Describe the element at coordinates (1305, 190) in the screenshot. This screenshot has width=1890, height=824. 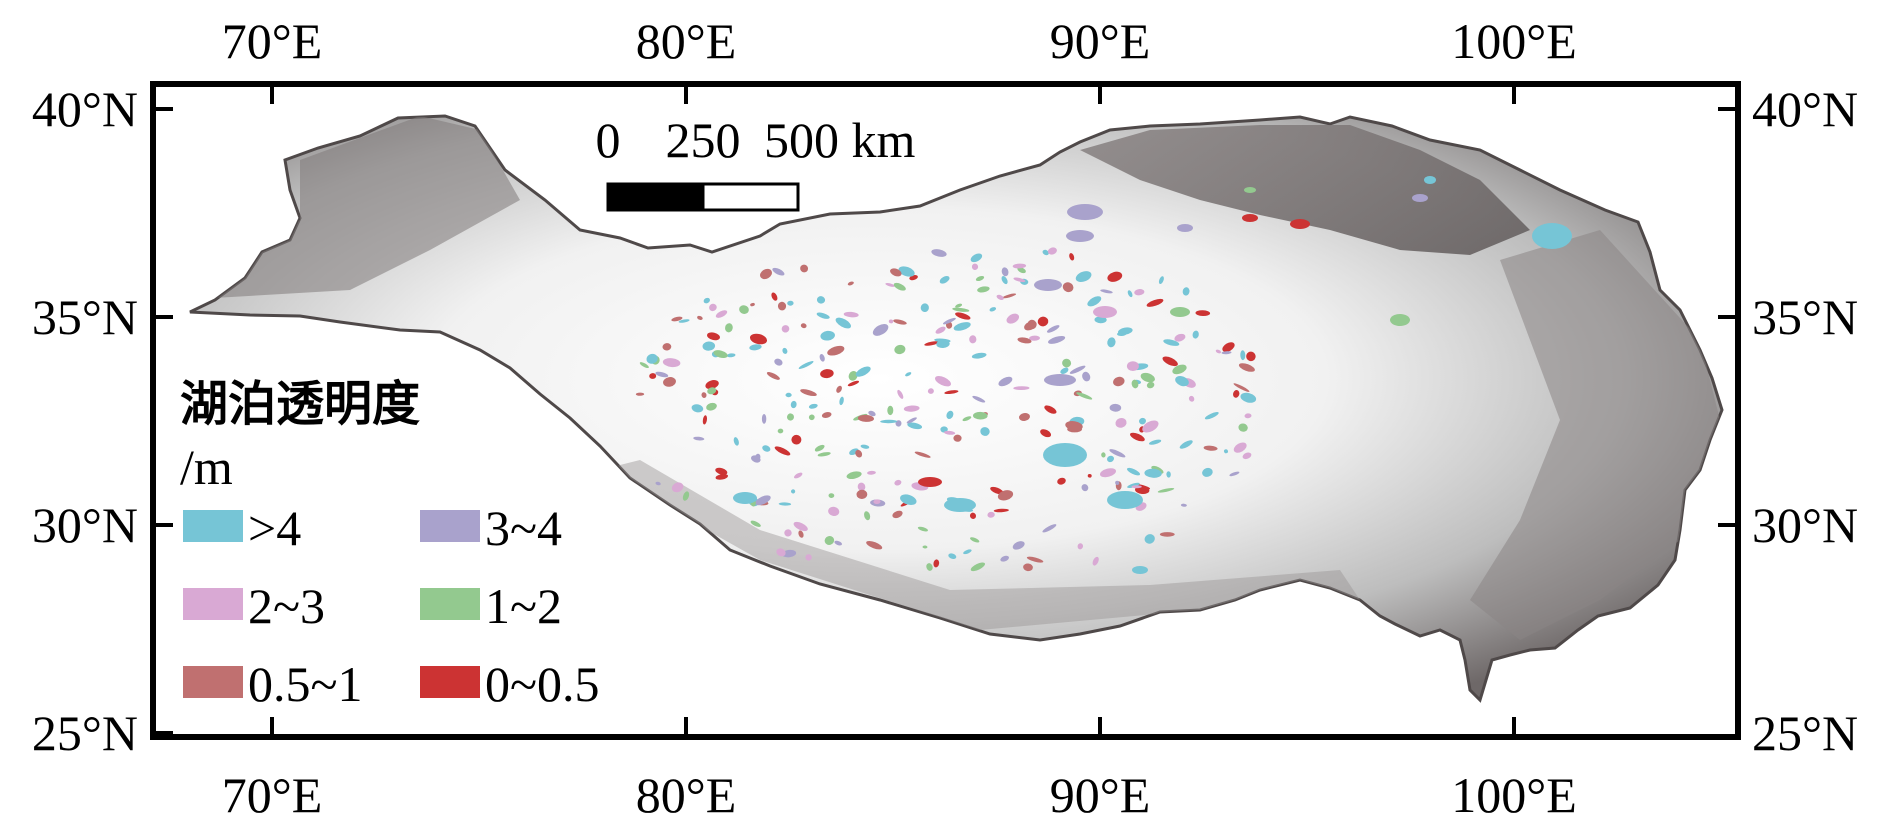
I see `qaidam-basin` at that location.